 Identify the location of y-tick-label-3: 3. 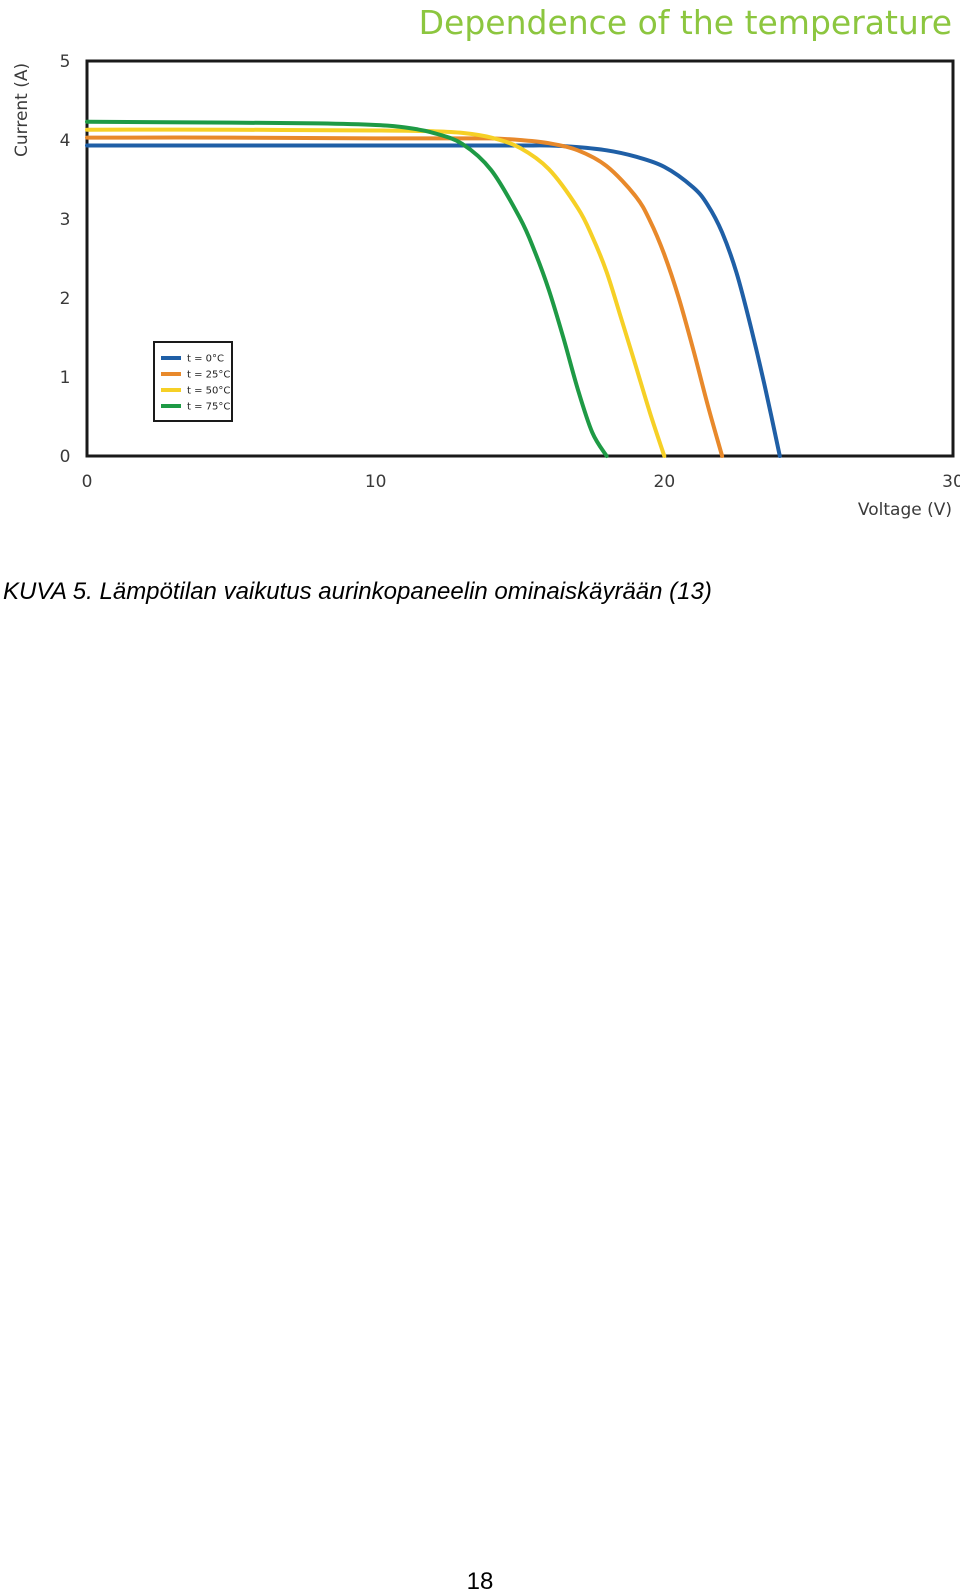
(65, 220).